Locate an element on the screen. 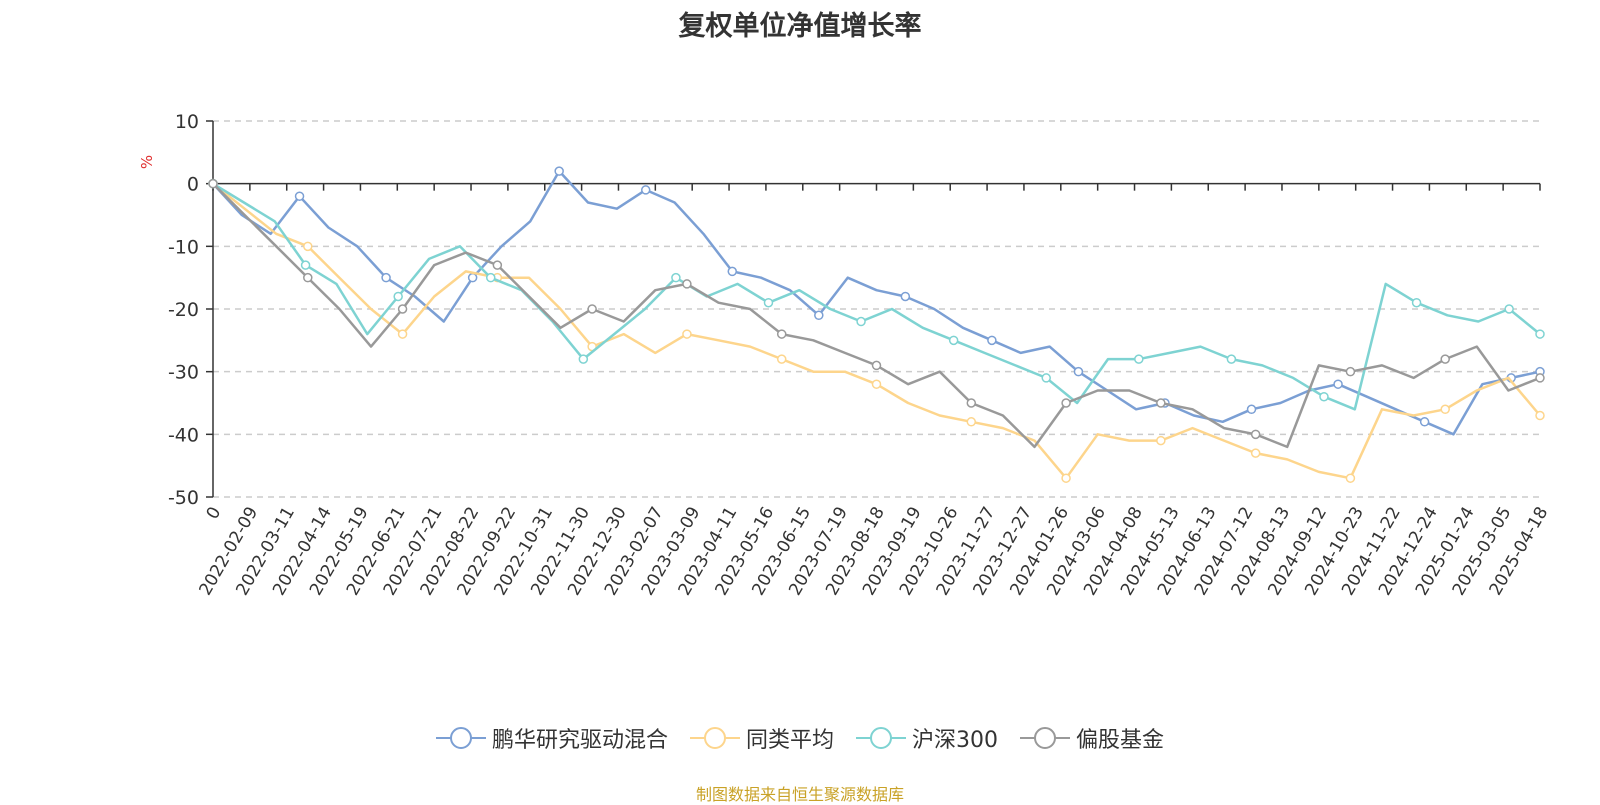  legend-item-series-1: 鹏华研究驱动混合 is located at coordinates (551, 738).